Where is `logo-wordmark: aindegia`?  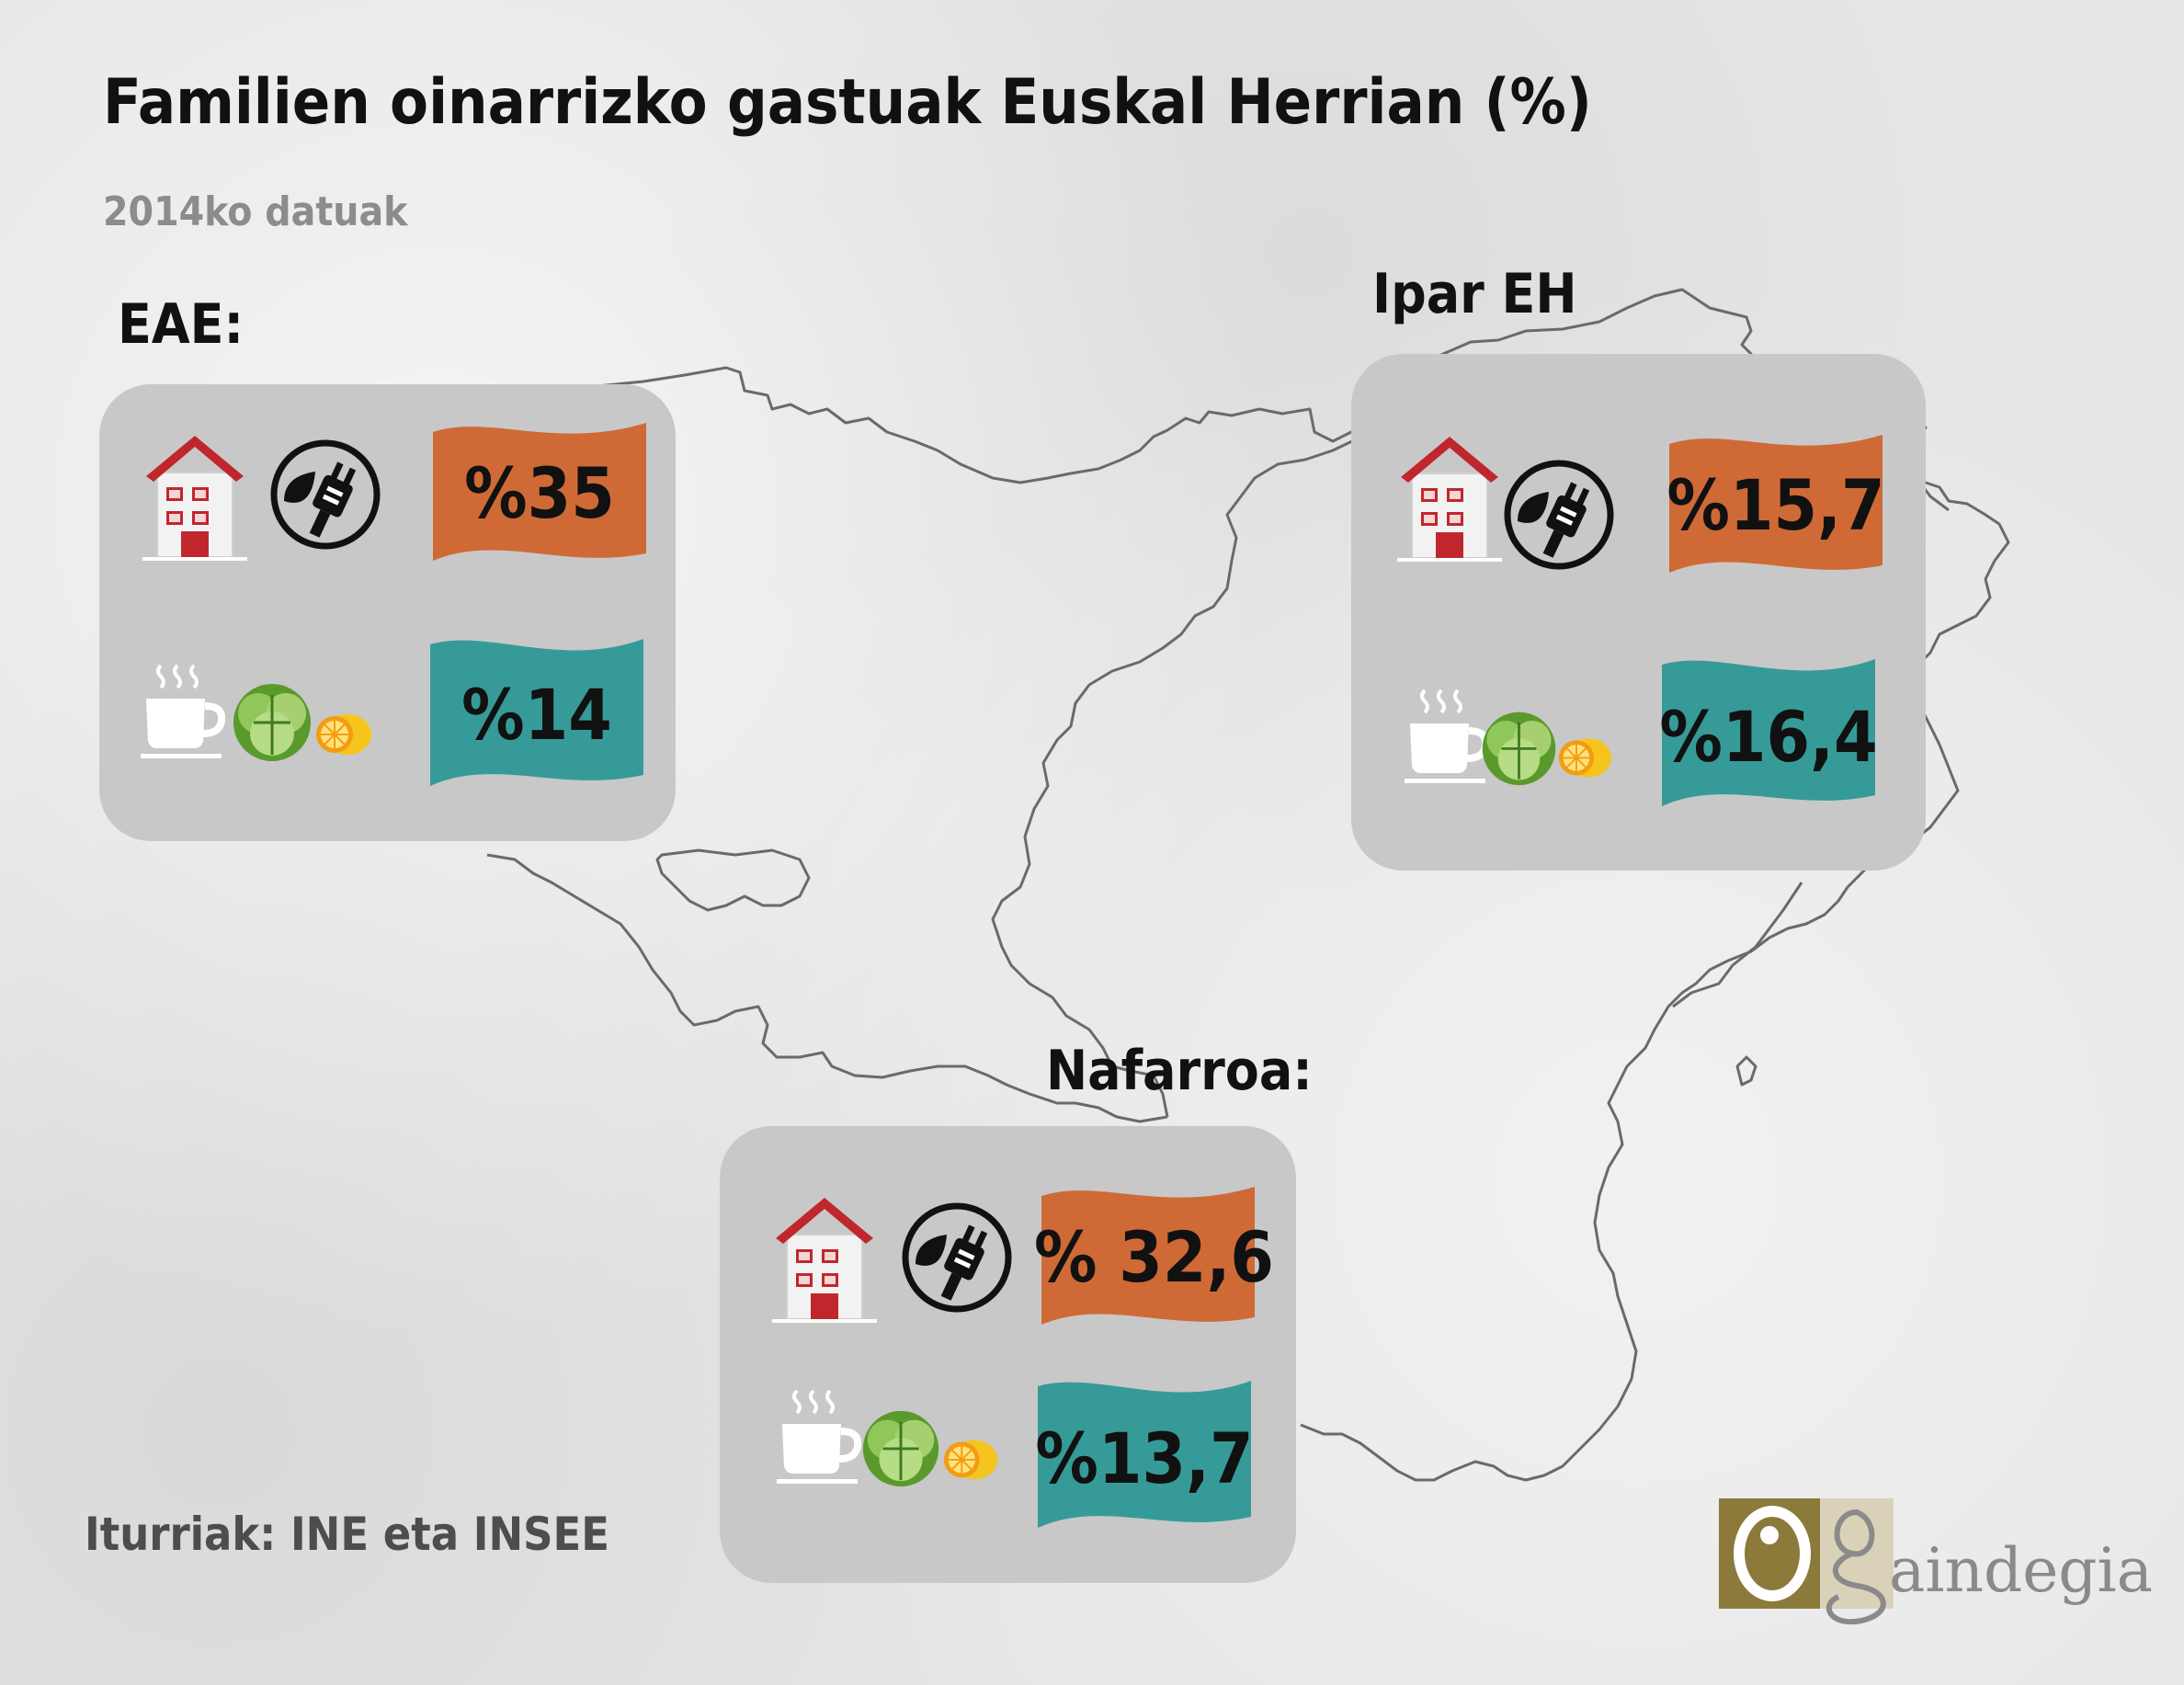
logo-wordmark: aindegia is located at coordinates (2021, 1571).